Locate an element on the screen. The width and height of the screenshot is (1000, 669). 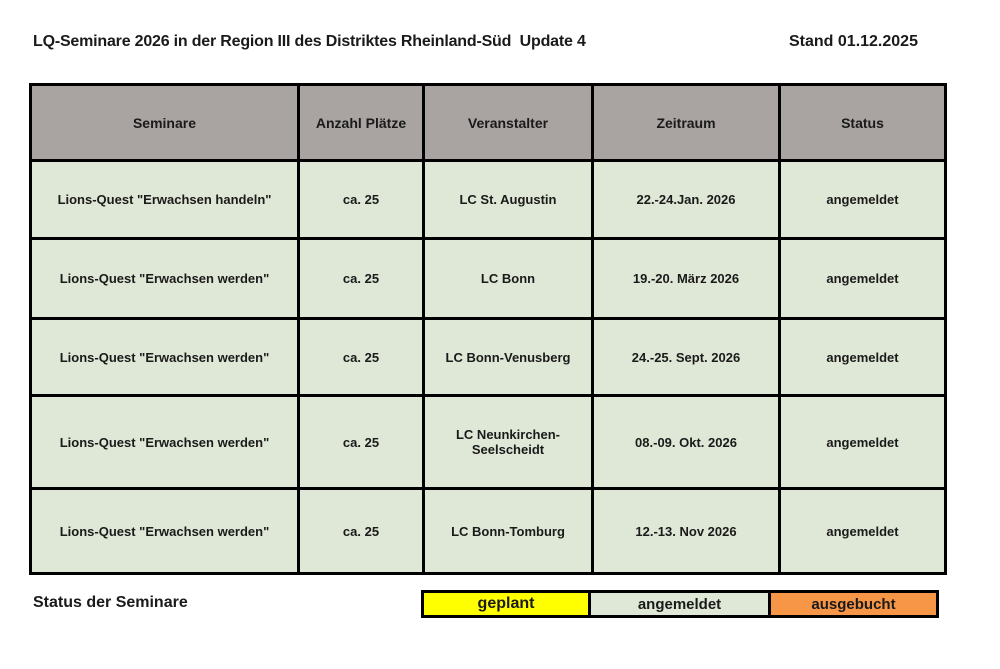
cell-veranstalter: LC Bonn-Tomburg is located at coordinates (508, 531).